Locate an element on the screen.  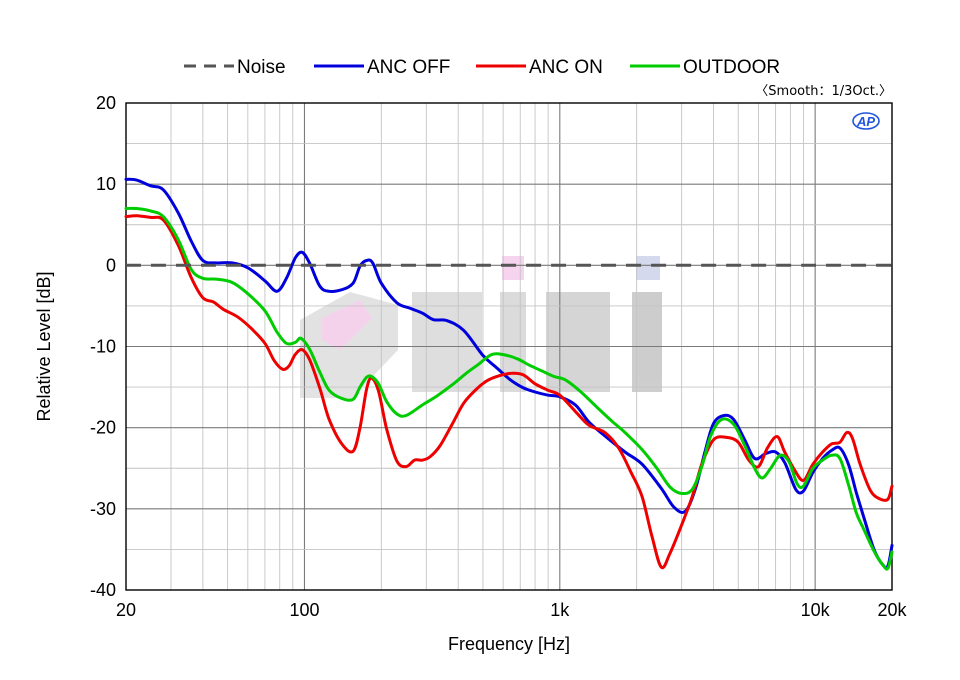
legend-label-outdoor: OUTDOOR is located at coordinates (731, 67).